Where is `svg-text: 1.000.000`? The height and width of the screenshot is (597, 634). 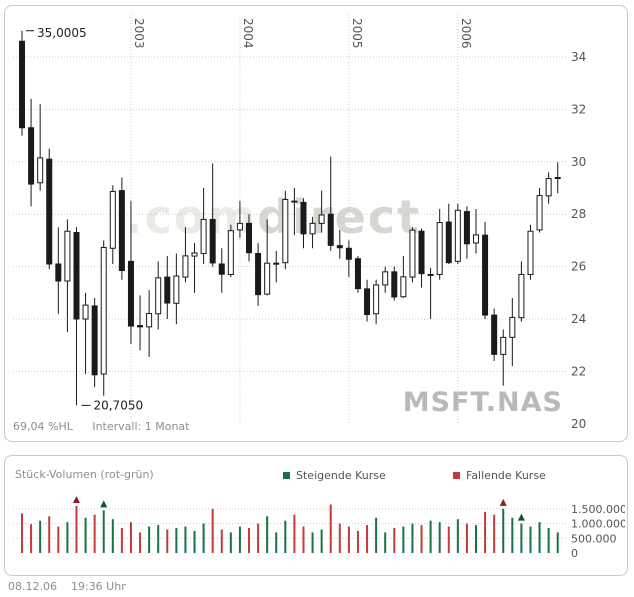 svg-text: 1.000.000 is located at coordinates (598, 524).